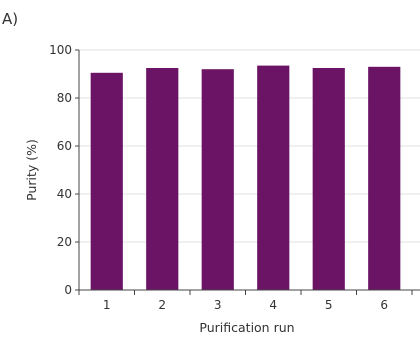 Image resolution: width=420 pixels, height=340 pixels. What do you see at coordinates (64, 146) in the screenshot?
I see `y-tick-label: 60` at bounding box center [64, 146].